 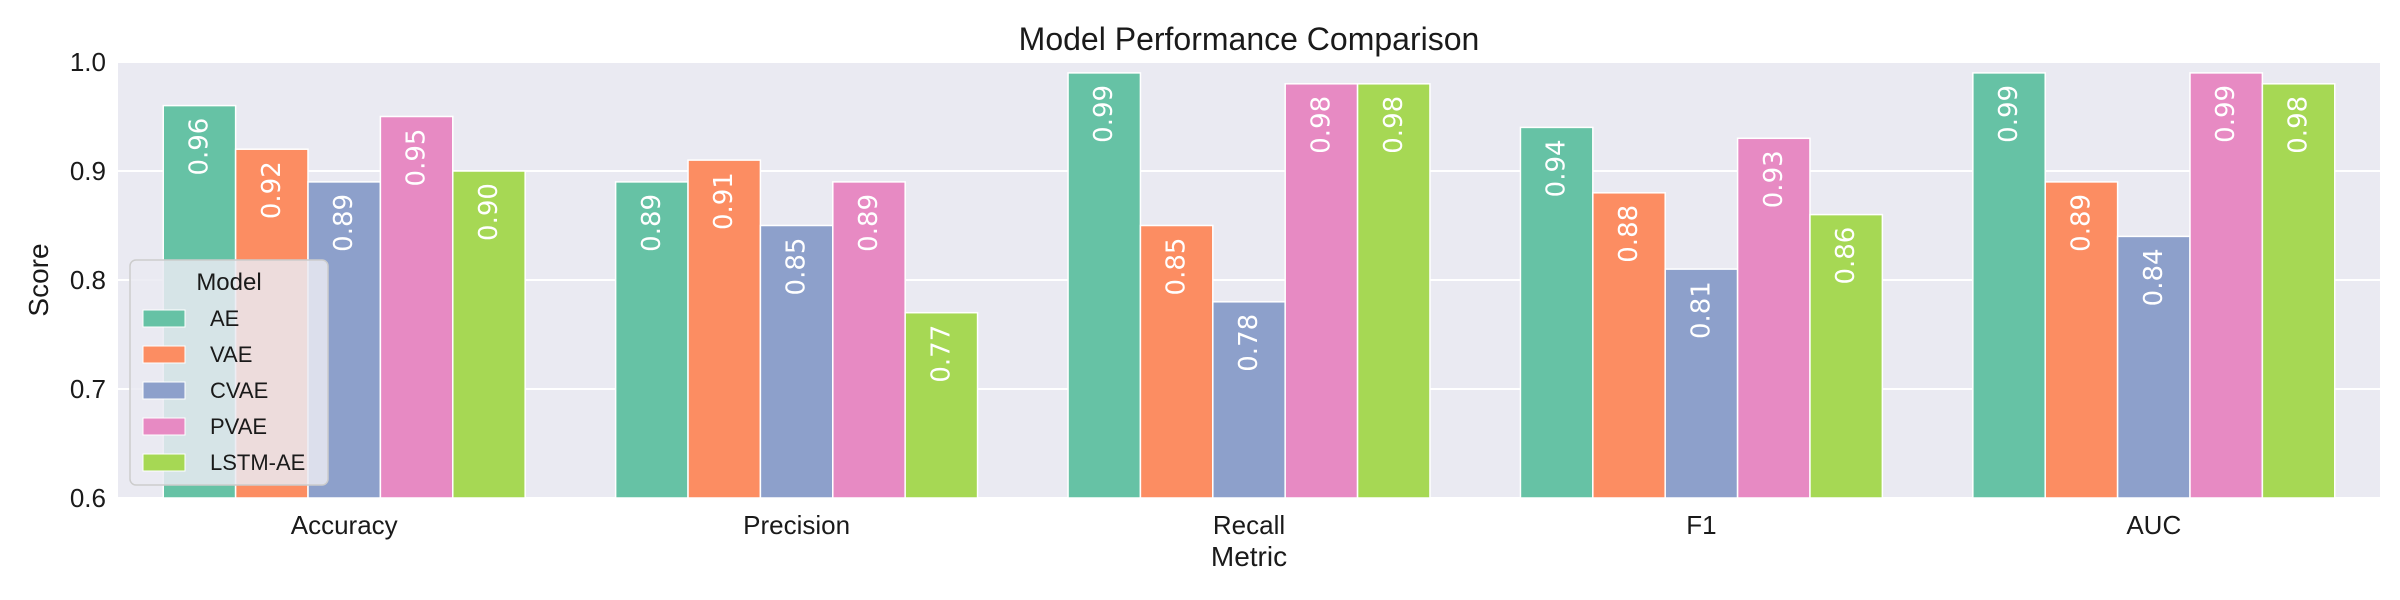 I want to click on bar-value-label: 0.90, so click(x=489, y=212).